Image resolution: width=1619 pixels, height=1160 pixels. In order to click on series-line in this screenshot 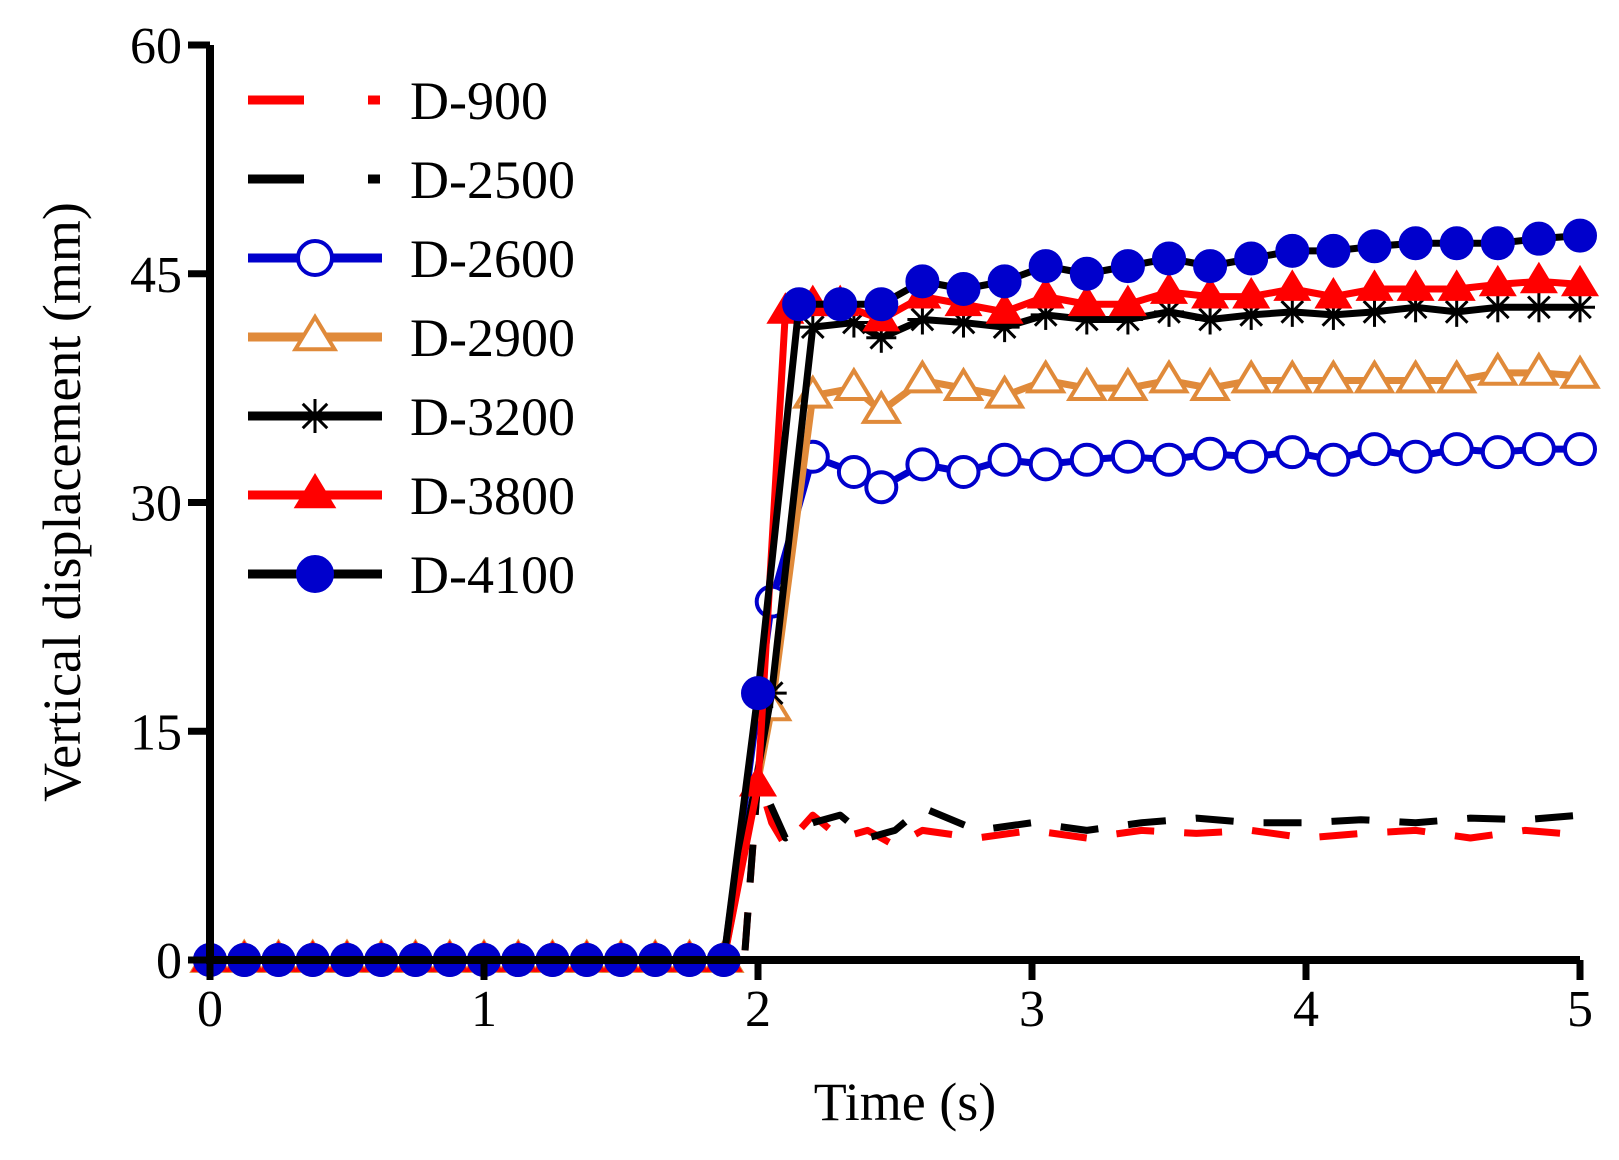, I will do `click(895, 868)`.